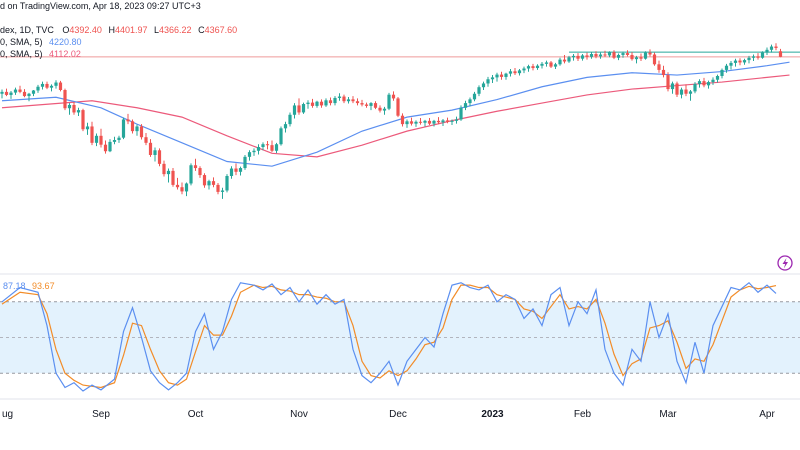 The height and width of the screenshot is (450, 800). I want to click on open-label: O, so click(65, 30).